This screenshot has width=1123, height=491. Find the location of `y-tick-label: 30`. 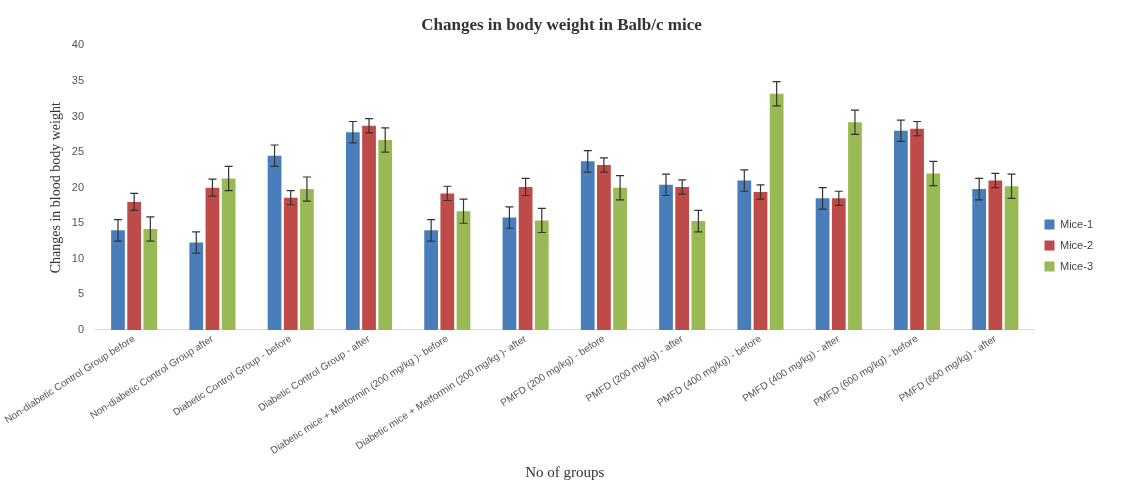

y-tick-label: 30 is located at coordinates (78, 115).